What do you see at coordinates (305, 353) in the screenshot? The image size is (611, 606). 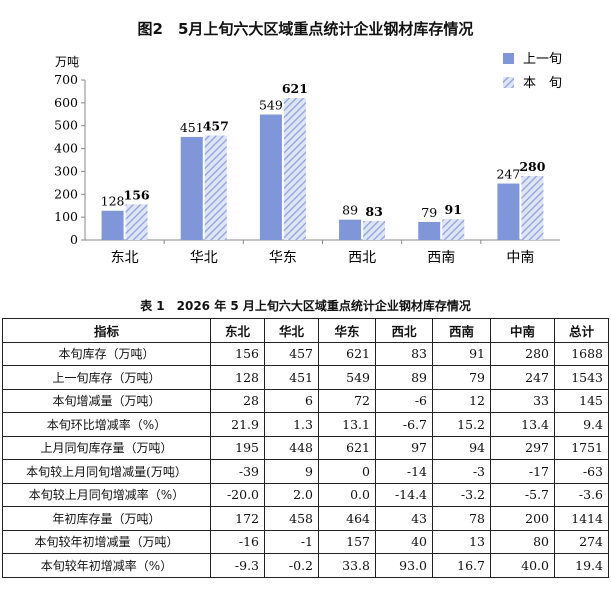 I see `table-row: 本旬库存（万吨） 156 457 621 83 91 280 1688` at bounding box center [305, 353].